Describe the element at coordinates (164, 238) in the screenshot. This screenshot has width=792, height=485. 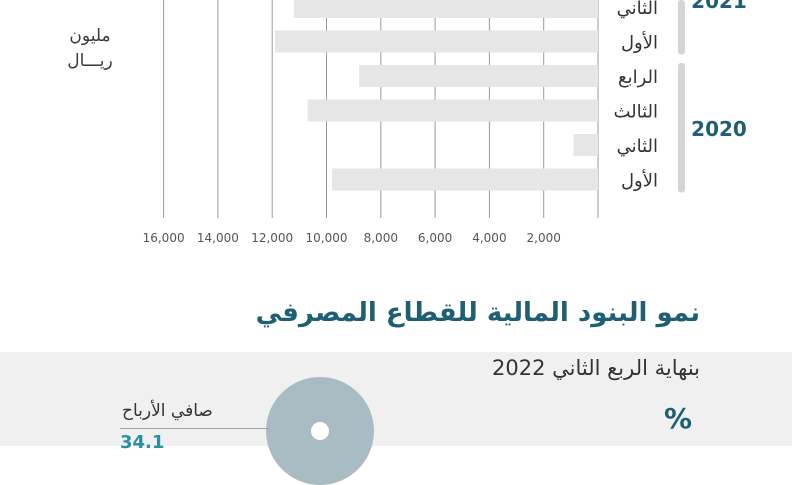
I see `x-tick-label: 16,000` at that location.